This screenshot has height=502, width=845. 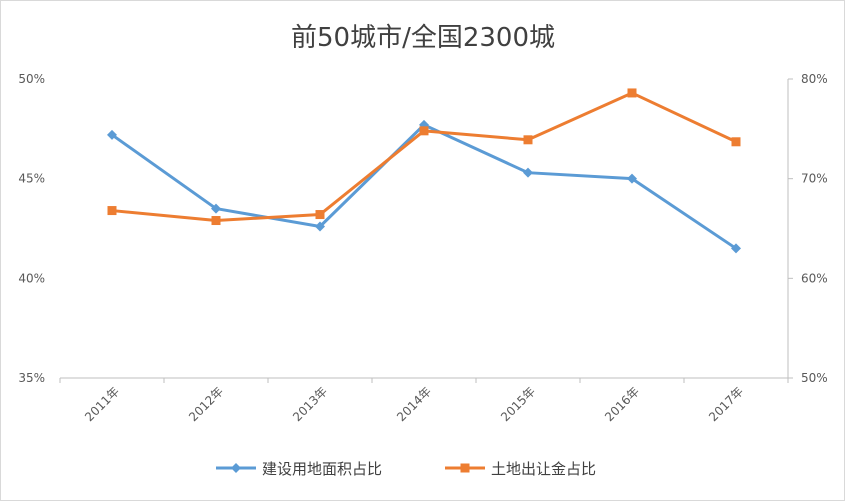 What do you see at coordinates (322, 469) in the screenshot?
I see `legend-label: 建设用地面积占比` at bounding box center [322, 469].